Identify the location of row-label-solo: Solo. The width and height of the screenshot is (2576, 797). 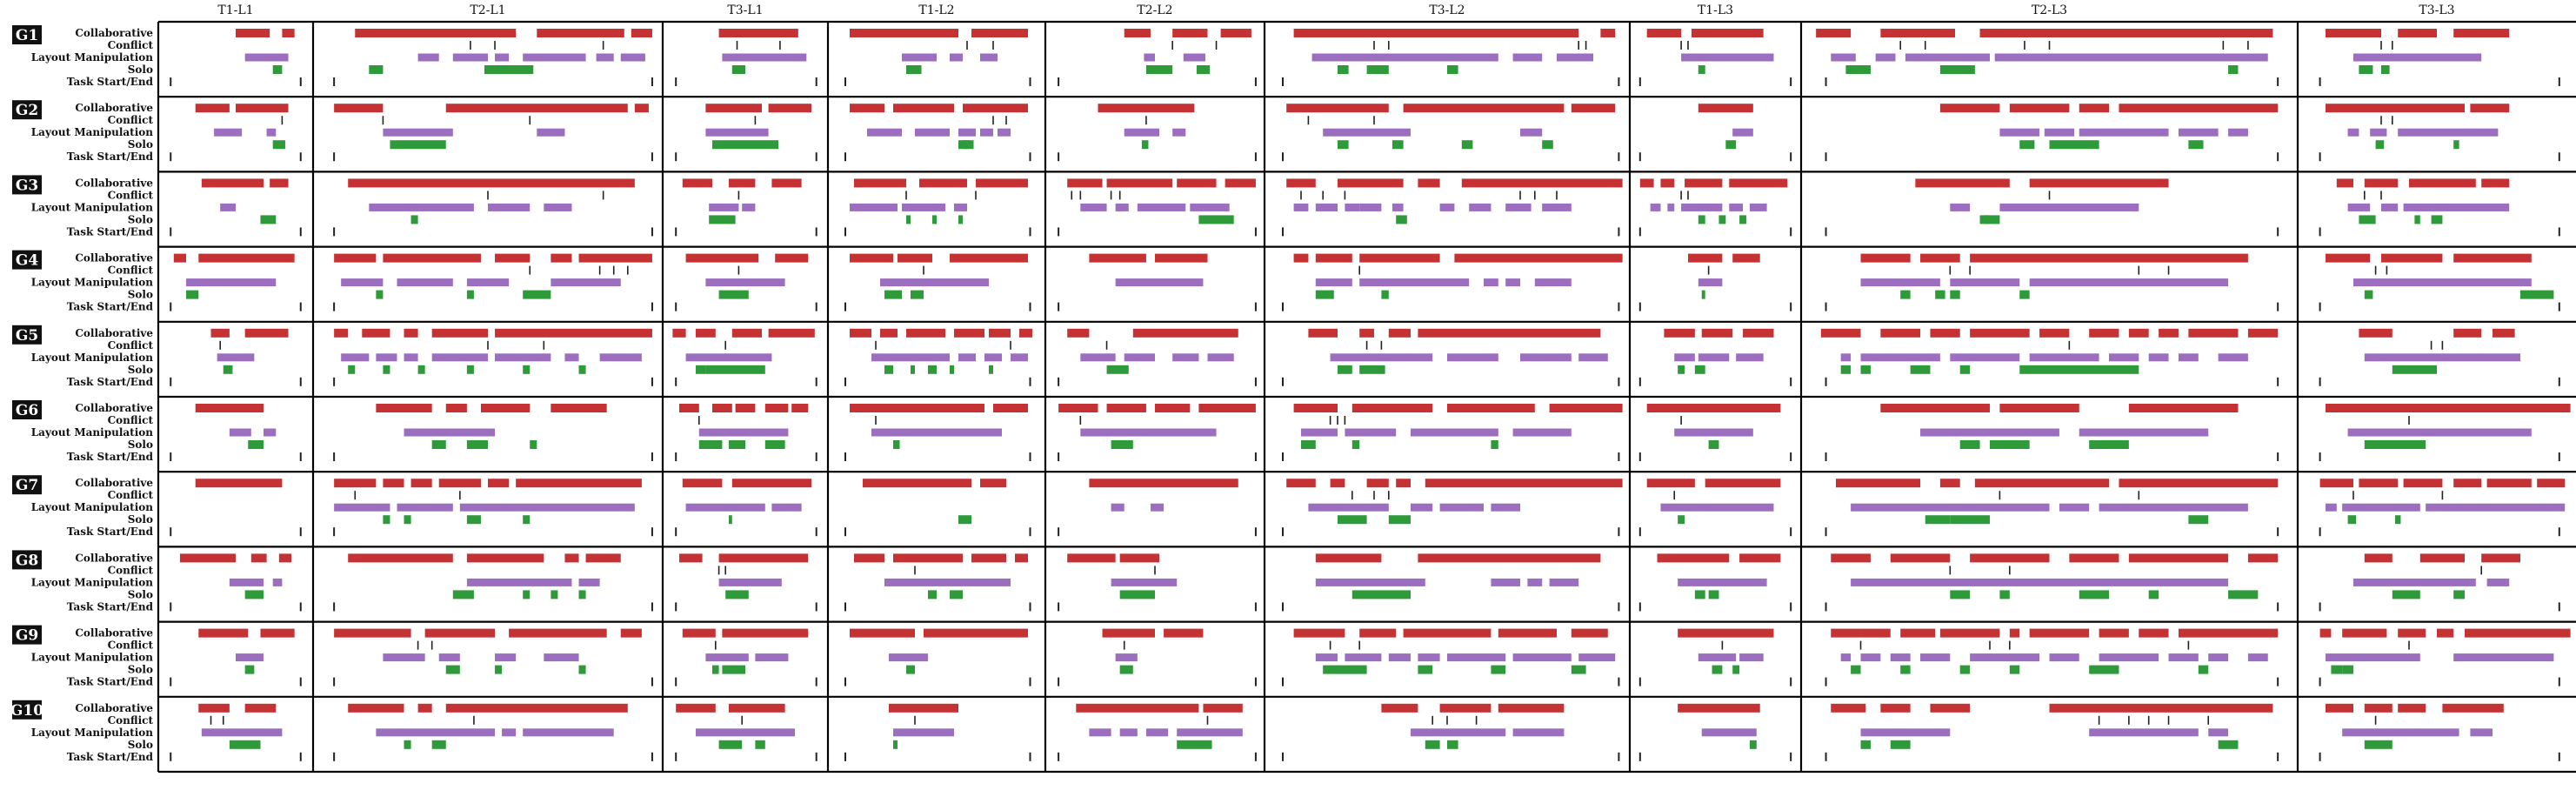
(140, 519).